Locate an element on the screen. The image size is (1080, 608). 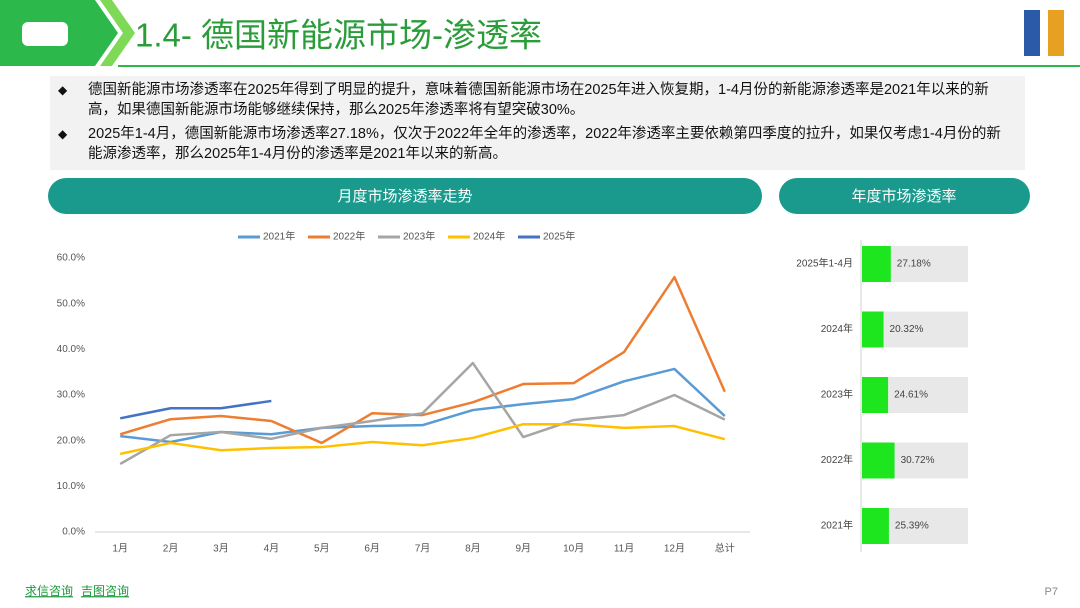
legend-label: 2024年 is located at coordinates (489, 236).